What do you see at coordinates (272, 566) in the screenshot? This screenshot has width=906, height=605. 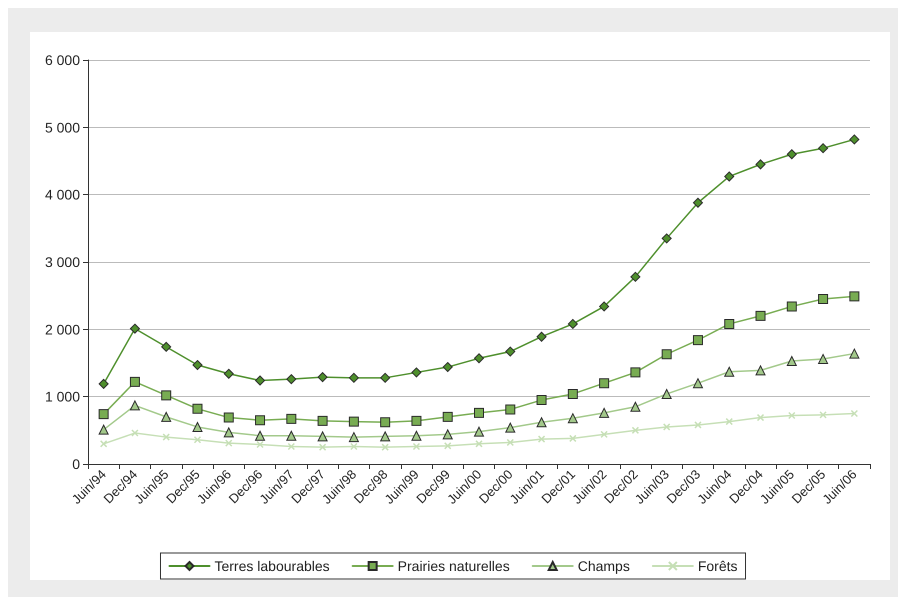 I see `legend-label: Terres labourables` at bounding box center [272, 566].